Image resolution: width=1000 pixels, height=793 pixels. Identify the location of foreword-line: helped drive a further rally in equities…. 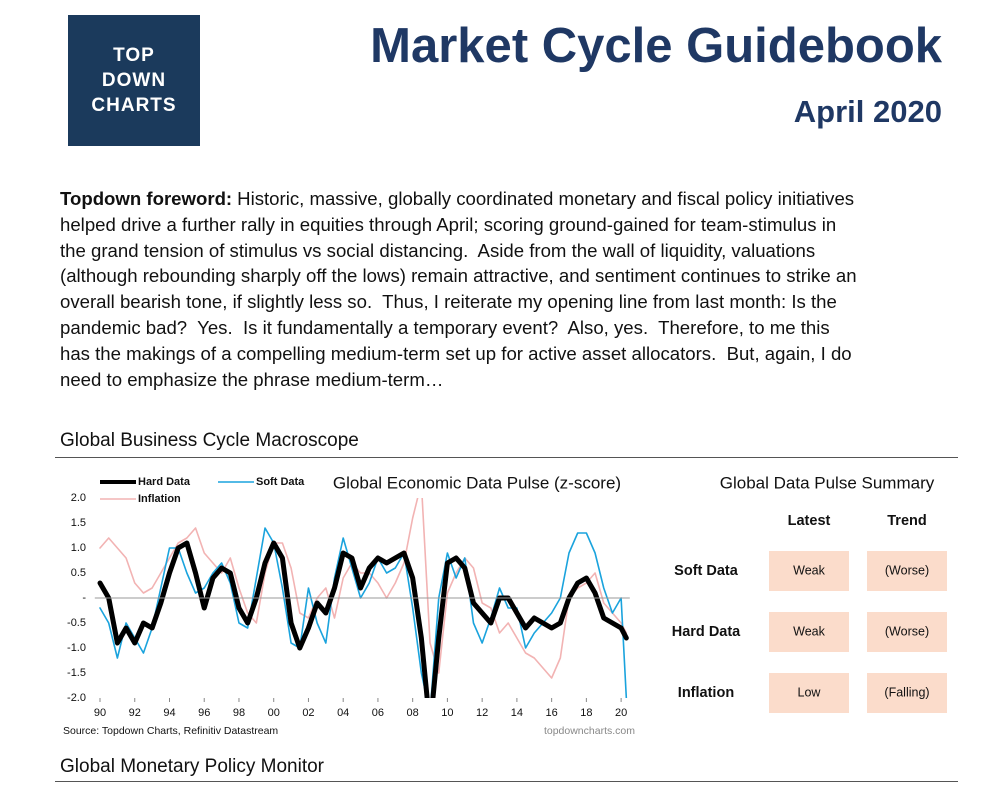
(458, 225).